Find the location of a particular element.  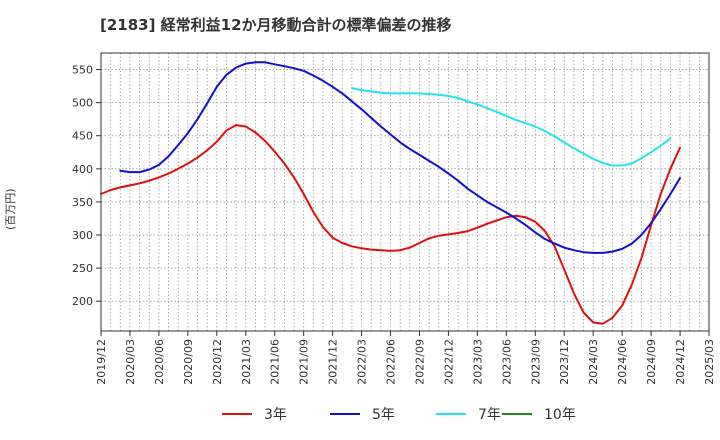

x-tick-label: 2020/09 is located at coordinates (188, 362).